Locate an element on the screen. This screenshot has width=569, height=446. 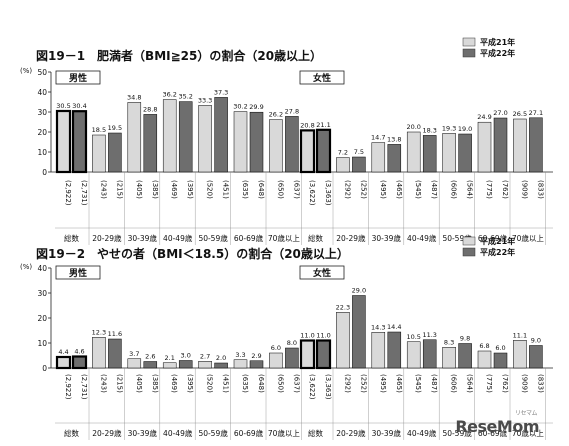
panel-label-box-male is located at coordinates (78, 272).